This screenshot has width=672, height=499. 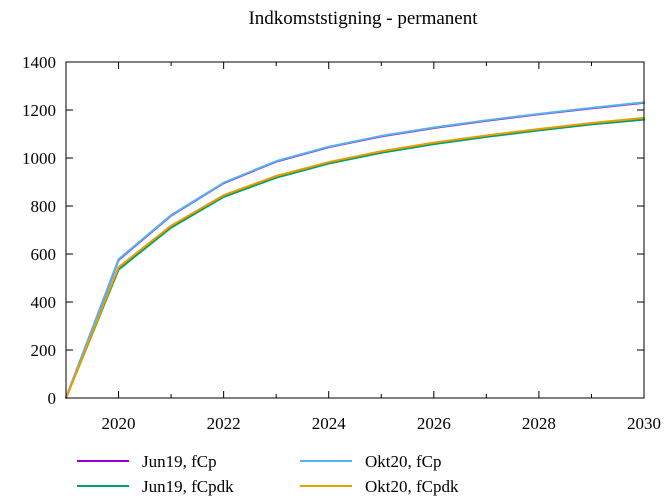 What do you see at coordinates (179, 461) in the screenshot?
I see `legend-label: Jun19, fCp` at bounding box center [179, 461].